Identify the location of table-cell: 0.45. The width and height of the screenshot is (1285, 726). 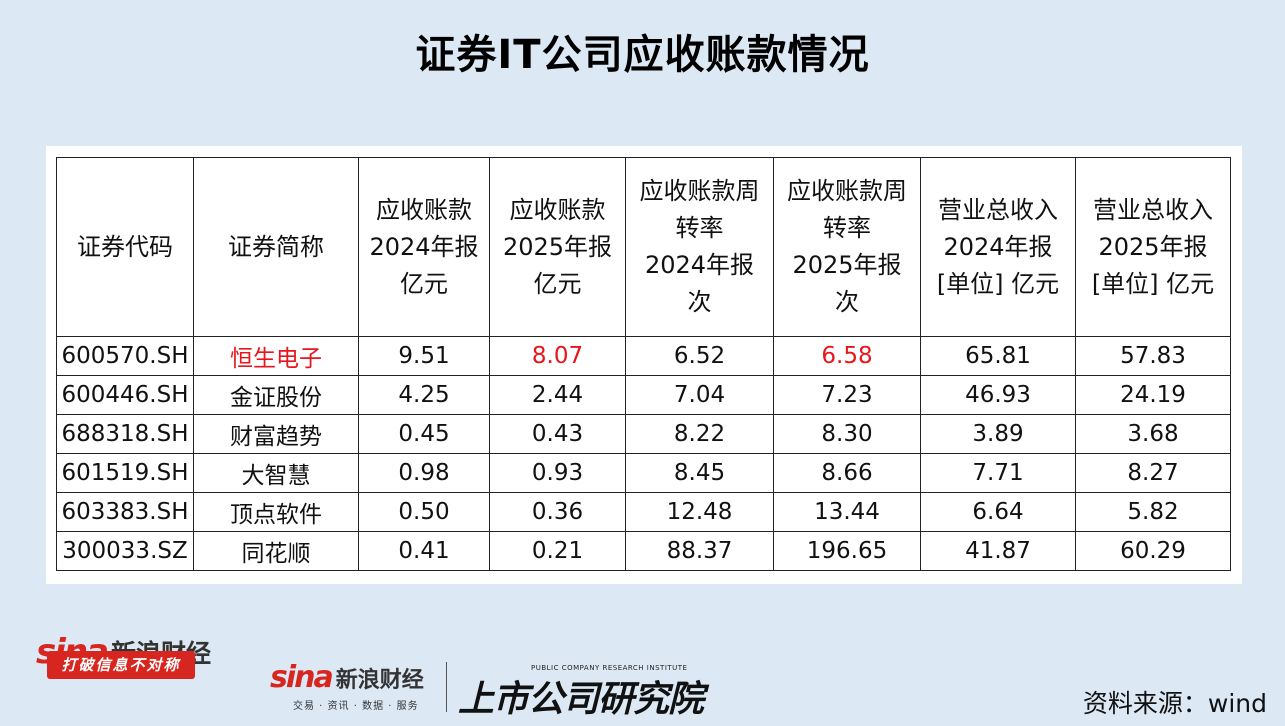
(424, 434).